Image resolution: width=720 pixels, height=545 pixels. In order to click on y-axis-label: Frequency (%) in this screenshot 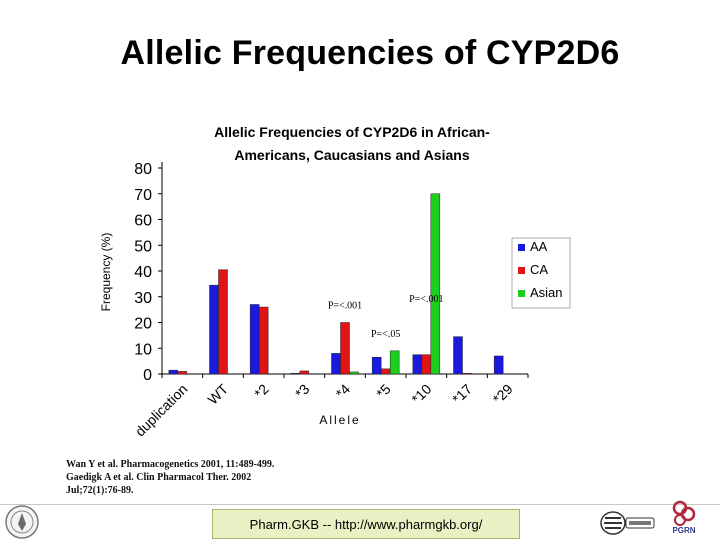, I will do `click(106, 272)`.